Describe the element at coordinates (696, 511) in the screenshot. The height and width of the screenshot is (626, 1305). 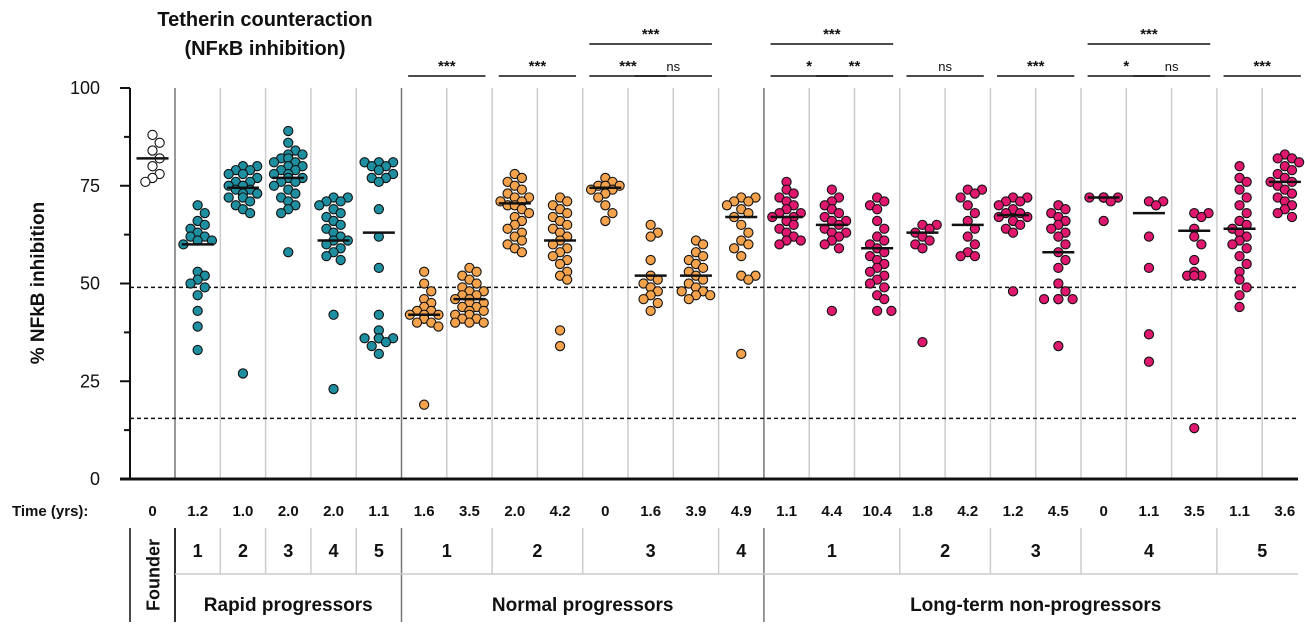
I see `time-label: 3.9` at that location.